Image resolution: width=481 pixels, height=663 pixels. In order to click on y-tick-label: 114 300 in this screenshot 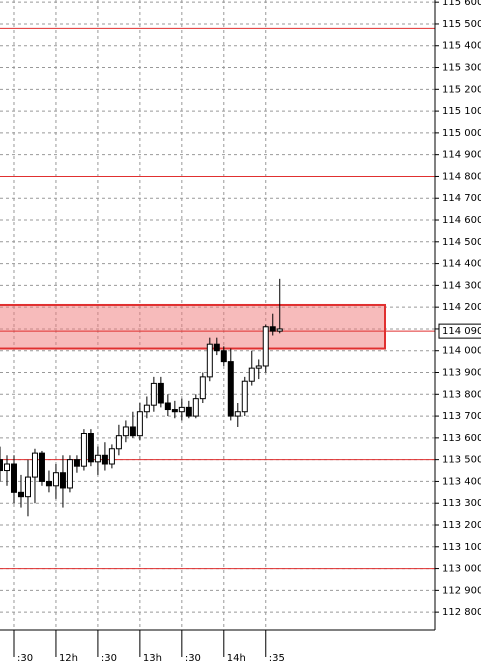, I will do `click(461, 285)`.